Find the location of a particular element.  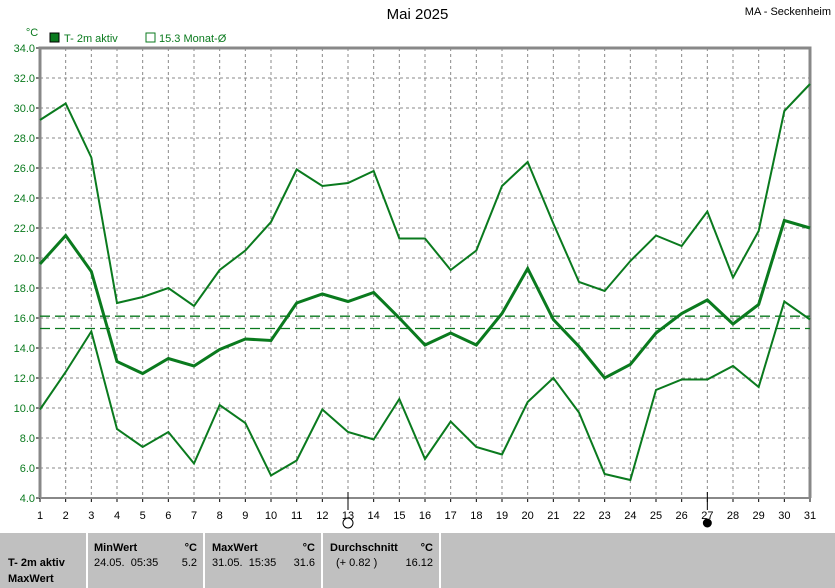

x-tick-label: 28 is located at coordinates (733, 516).